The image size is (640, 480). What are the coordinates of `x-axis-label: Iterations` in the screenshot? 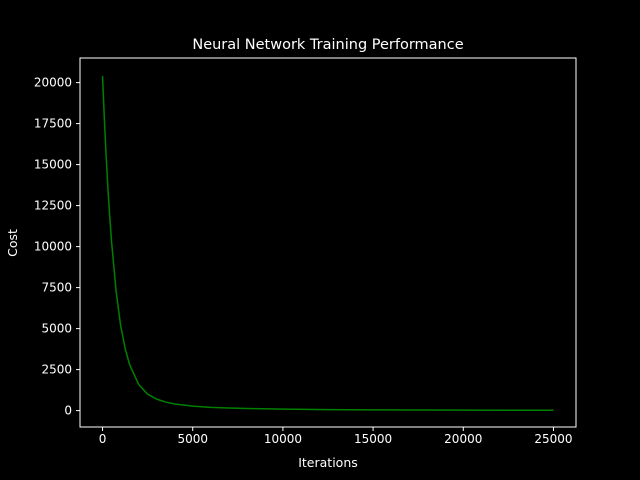 It's located at (328, 462).